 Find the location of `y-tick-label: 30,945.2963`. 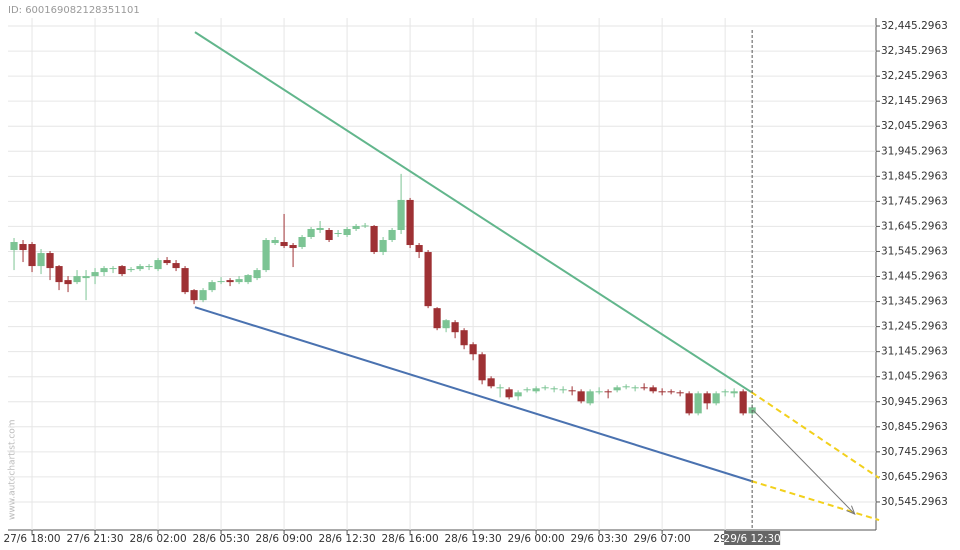

y-tick-label: 30,945.2963 is located at coordinates (914, 402).